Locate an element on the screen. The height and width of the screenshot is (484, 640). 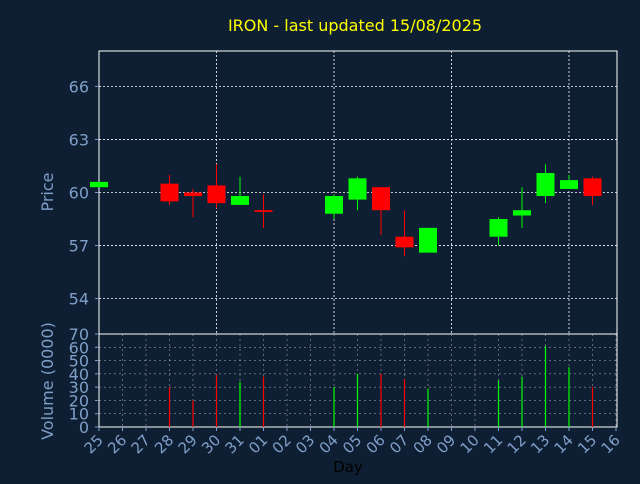
price-tick-label: 66 is located at coordinates (79, 86).